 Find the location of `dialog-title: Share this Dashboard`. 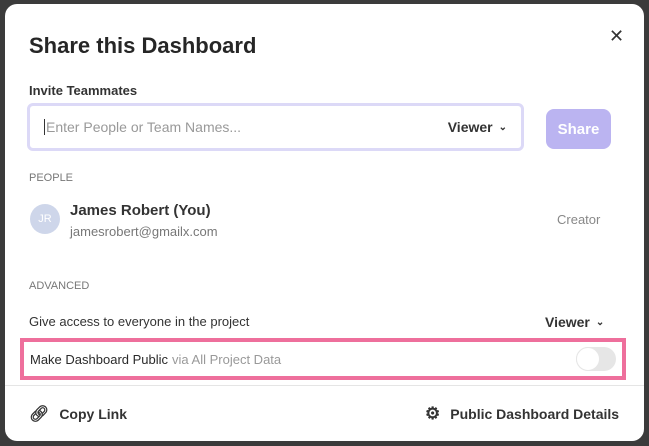

dialog-title: Share this Dashboard is located at coordinates (143, 45).